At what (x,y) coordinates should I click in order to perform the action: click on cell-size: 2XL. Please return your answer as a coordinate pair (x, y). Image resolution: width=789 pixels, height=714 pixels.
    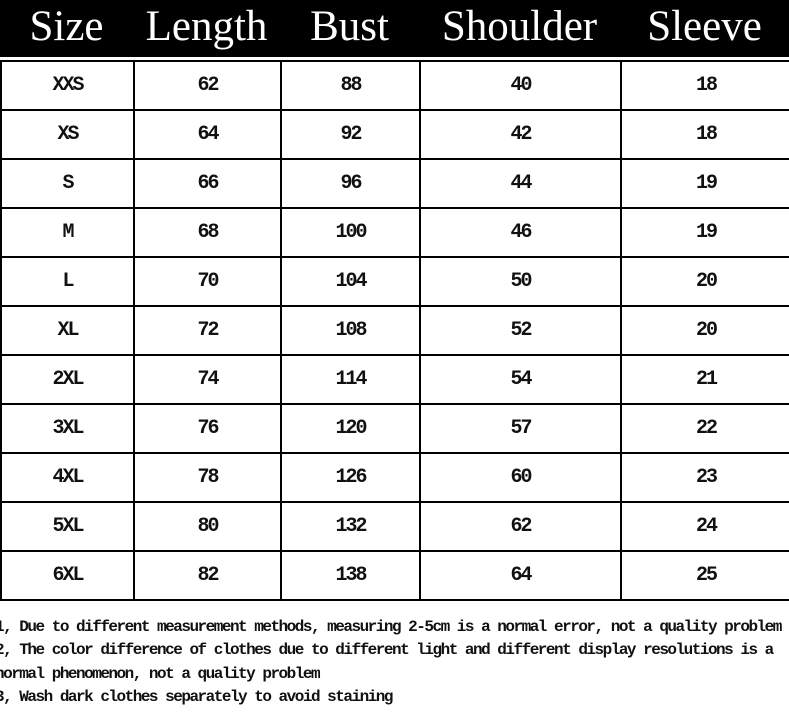
    Looking at the image, I should click on (67, 379).